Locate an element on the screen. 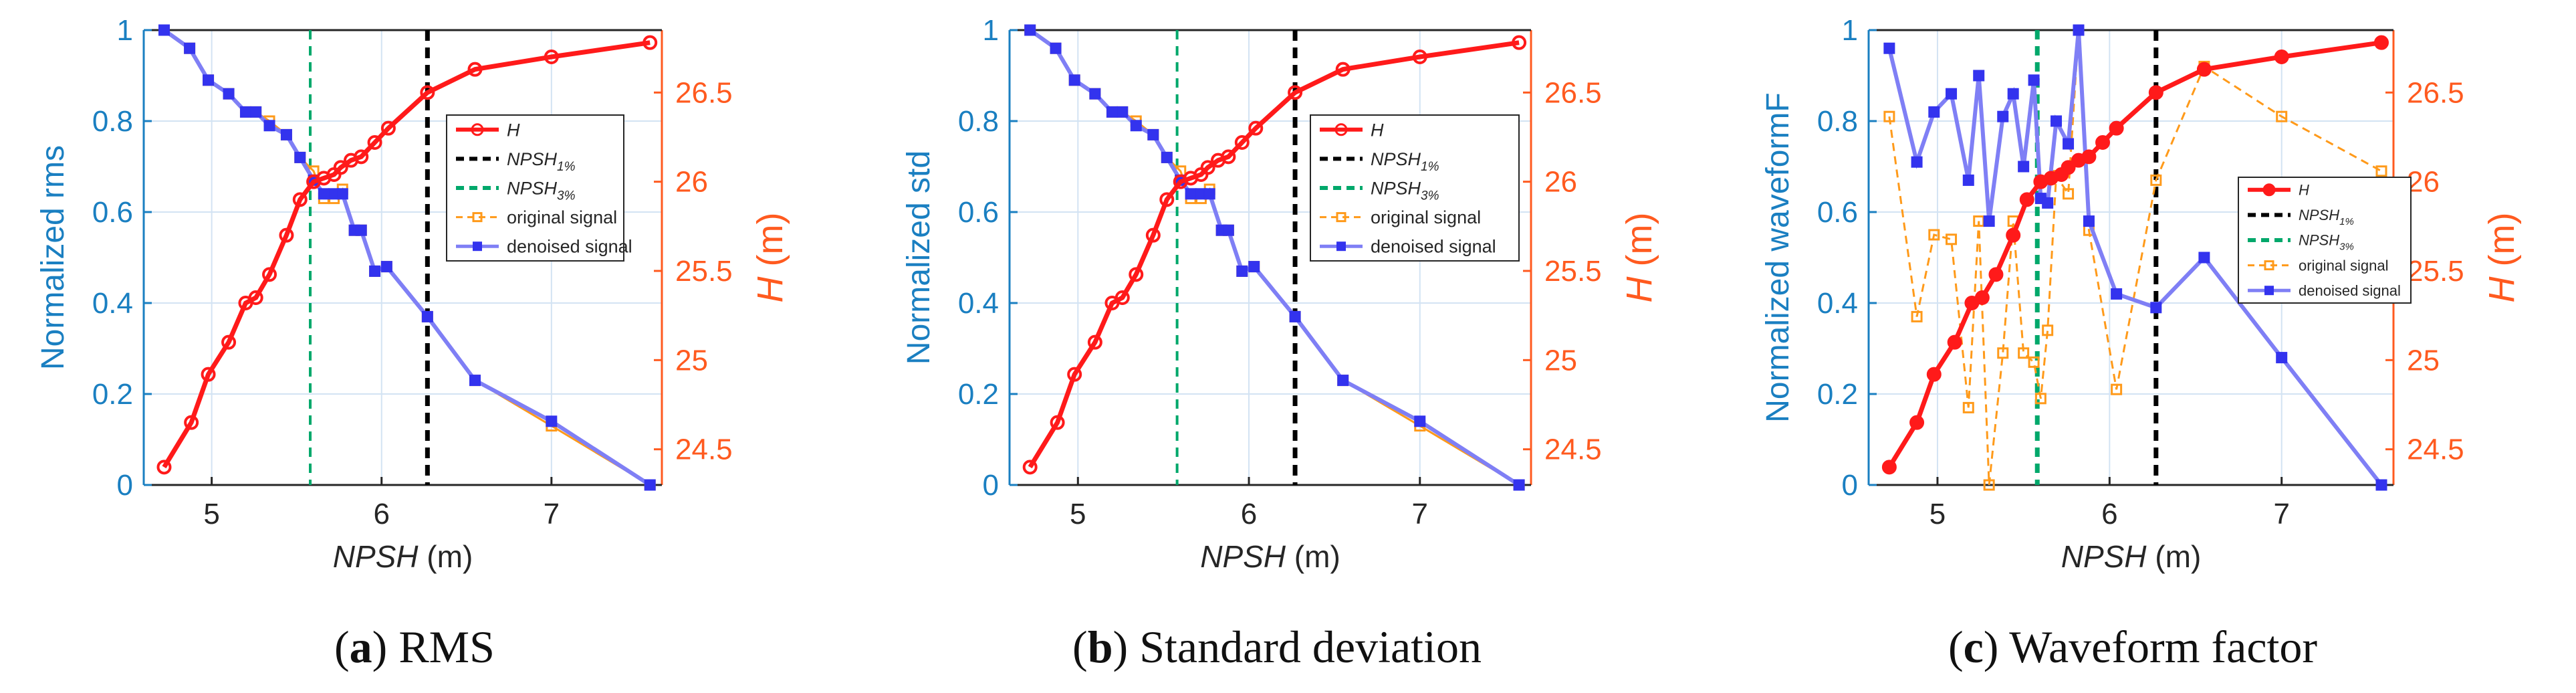 The image size is (2576, 693). caption-open: ( is located at coordinates (342, 647).